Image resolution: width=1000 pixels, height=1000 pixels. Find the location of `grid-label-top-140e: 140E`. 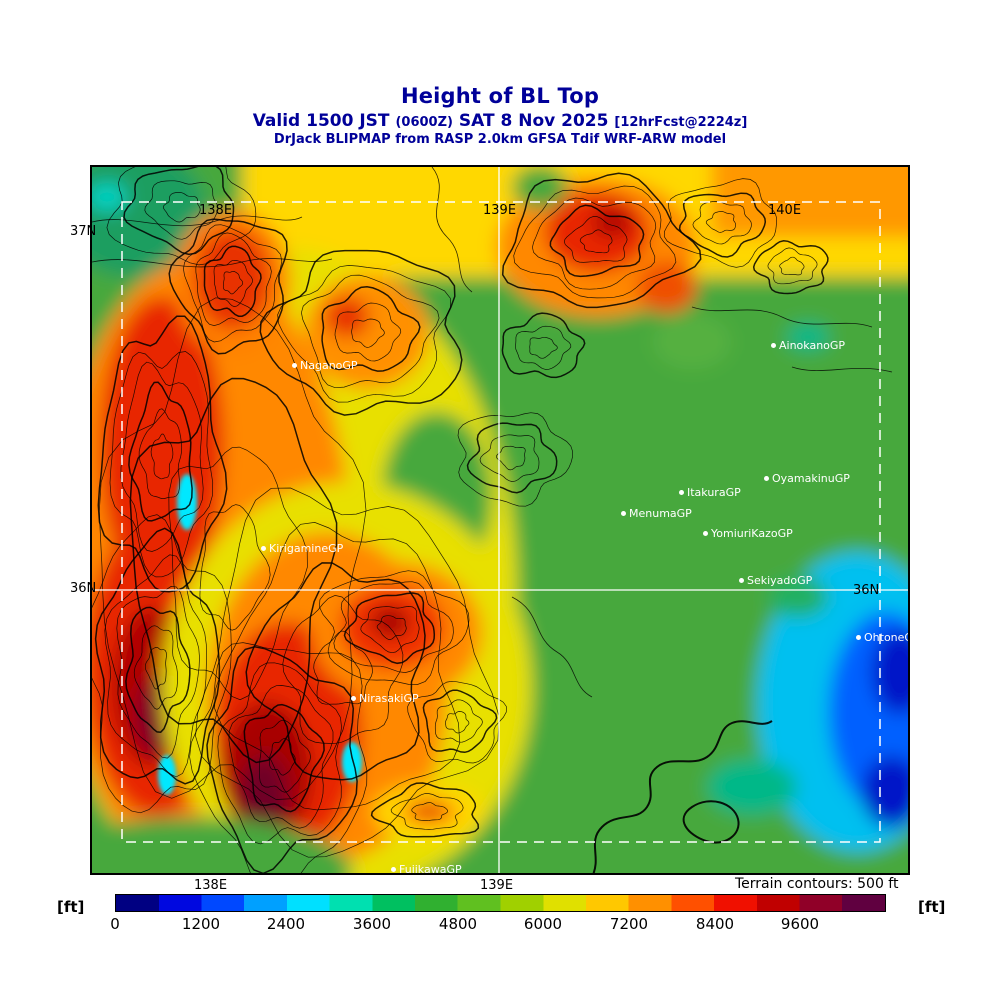

grid-label-top-140e: 140E is located at coordinates (785, 210).